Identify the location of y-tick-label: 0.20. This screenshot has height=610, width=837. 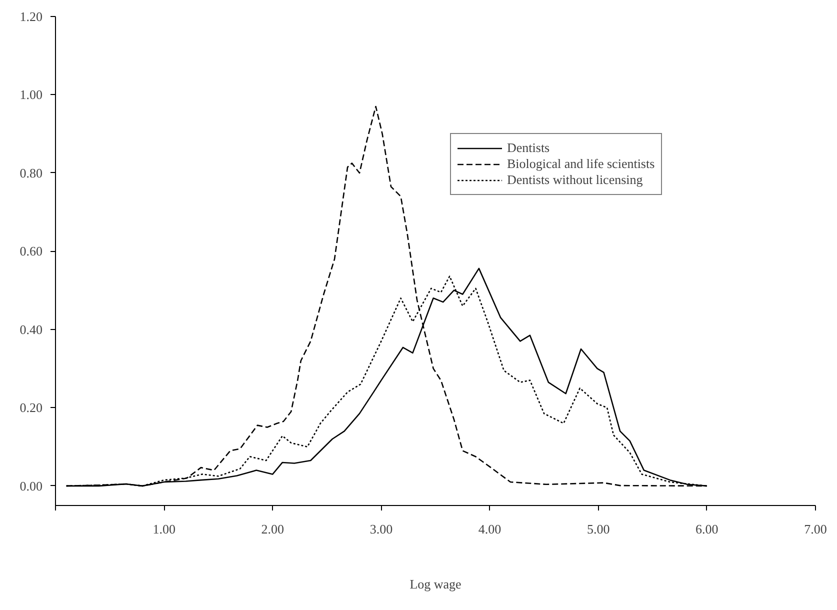
(31, 408).